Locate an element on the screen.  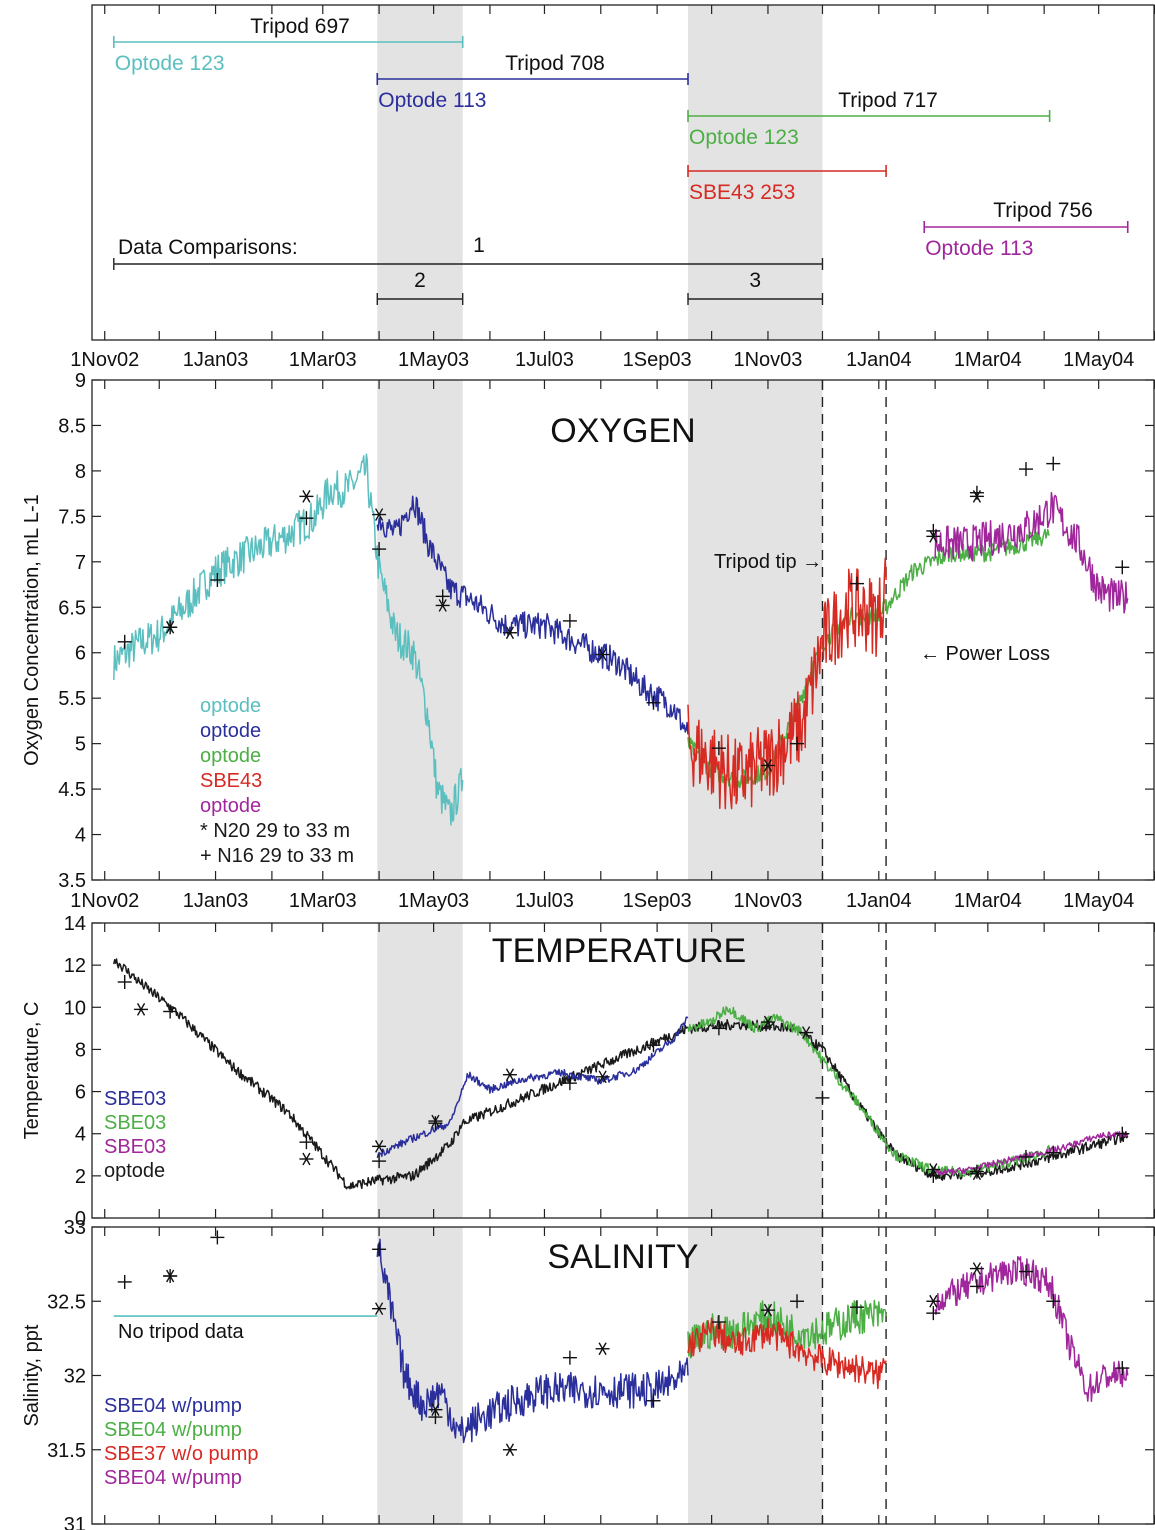
comparison-number: 3 is located at coordinates (755, 280).